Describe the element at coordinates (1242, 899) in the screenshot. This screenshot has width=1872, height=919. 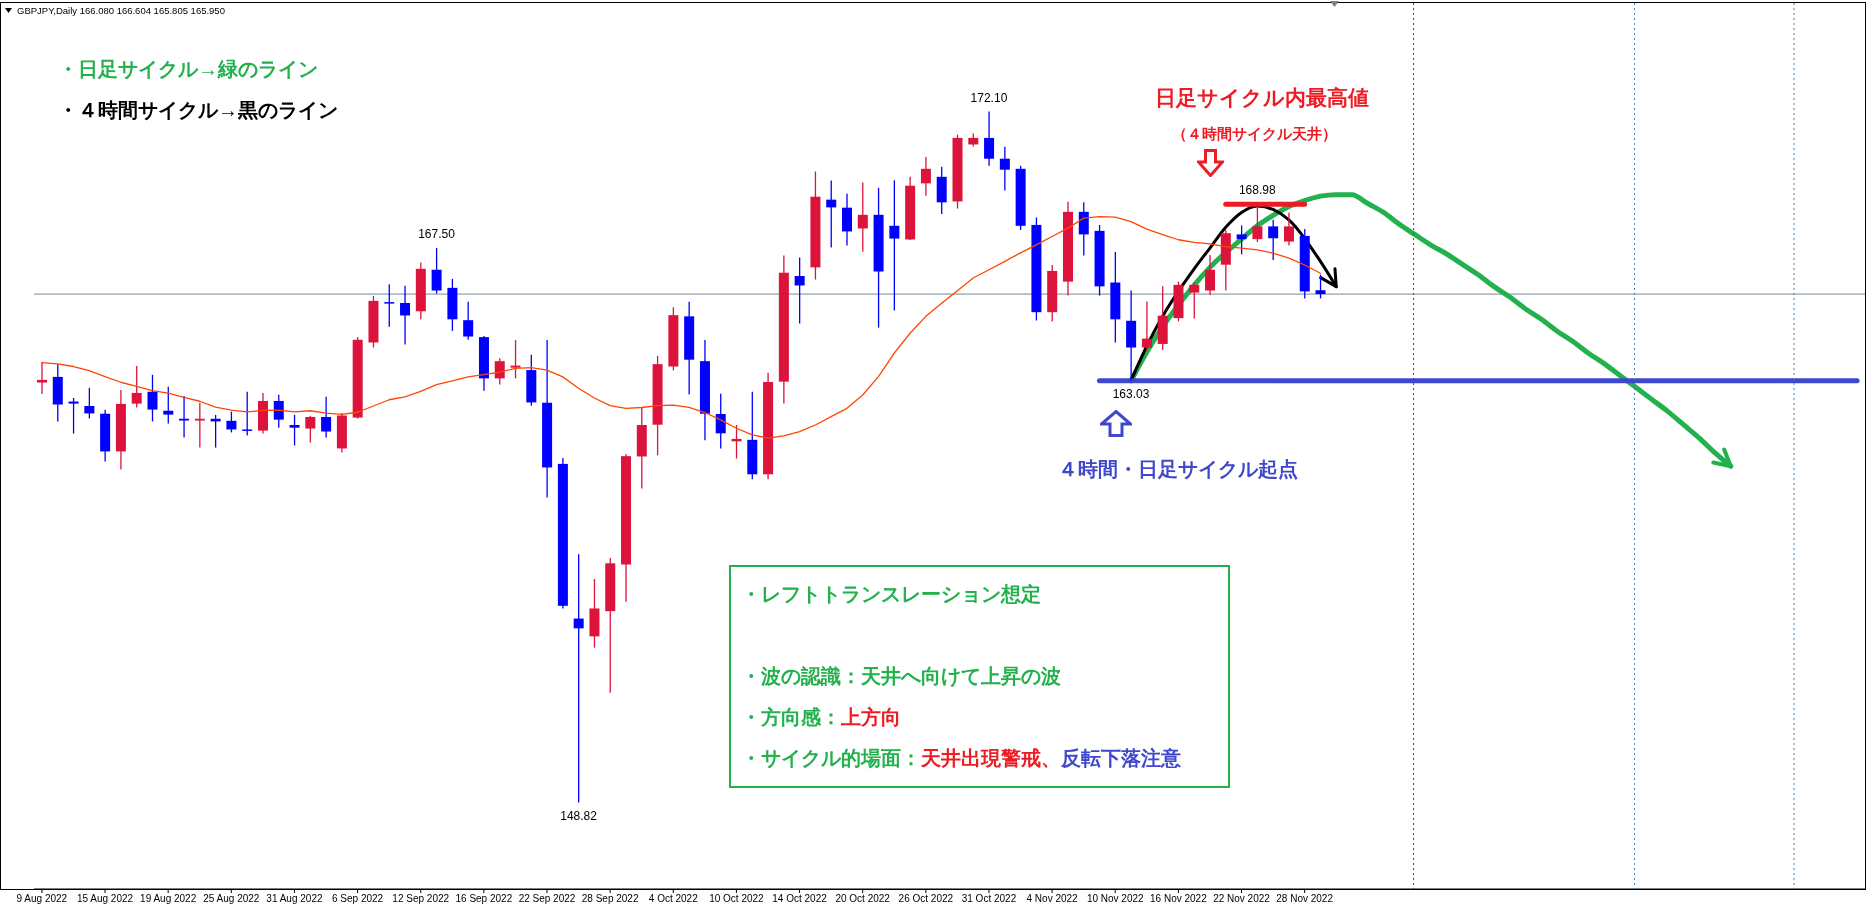
I see `x-tick-label: 22 Nov 2022` at that location.